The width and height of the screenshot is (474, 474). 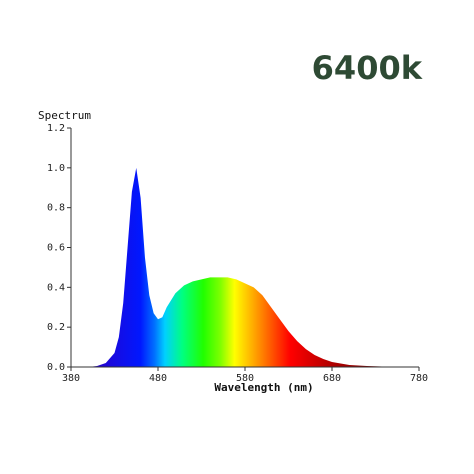 What do you see at coordinates (56, 367) in the screenshot?
I see `y-tick-label: 0.0` at bounding box center [56, 367].